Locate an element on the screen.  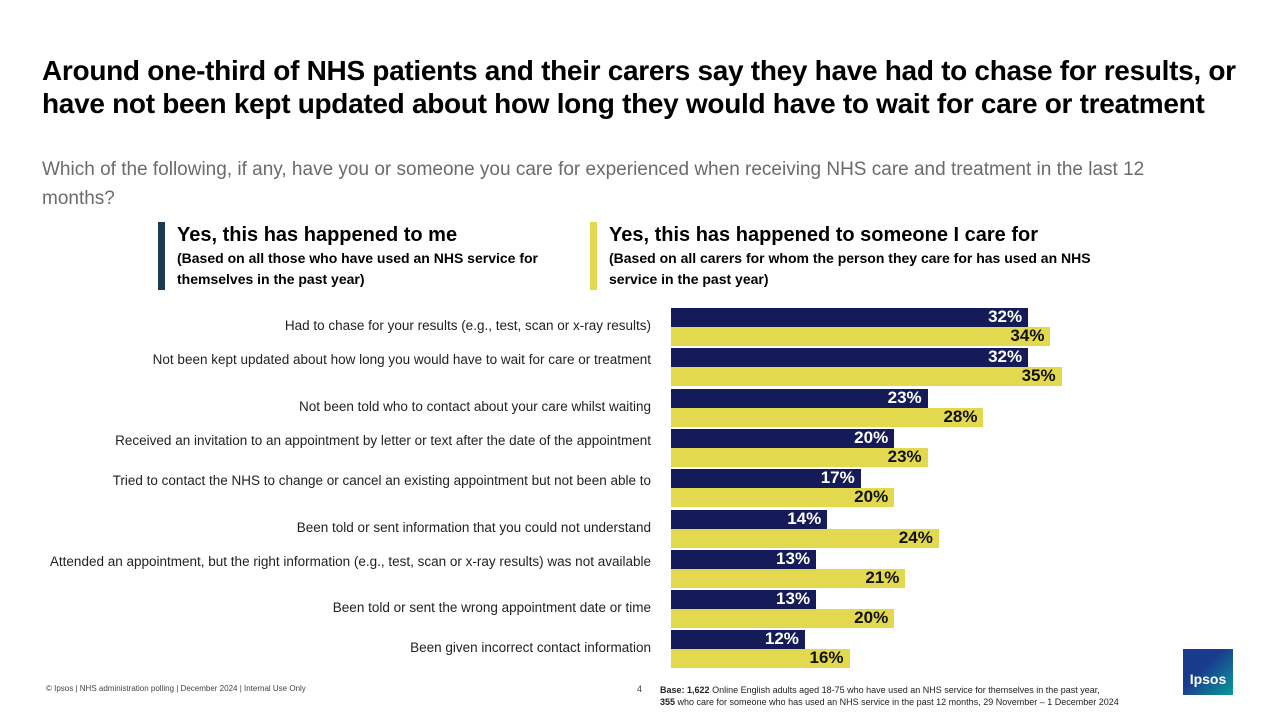
bar-carer: 23% is located at coordinates (799, 456).